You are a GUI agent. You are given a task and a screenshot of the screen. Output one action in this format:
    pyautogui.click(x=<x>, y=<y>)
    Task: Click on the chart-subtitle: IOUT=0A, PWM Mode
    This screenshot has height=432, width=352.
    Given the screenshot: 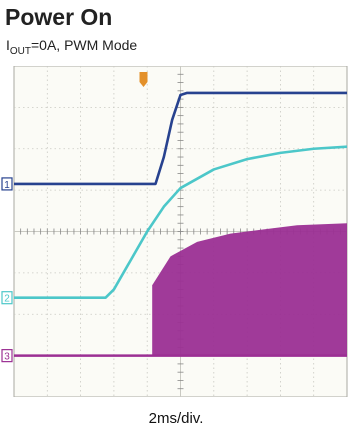 What is the action you would take?
    pyautogui.click(x=71, y=47)
    